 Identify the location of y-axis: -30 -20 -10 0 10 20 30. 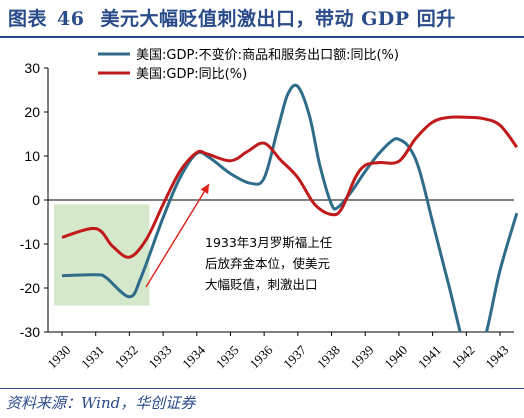
(34, 200).